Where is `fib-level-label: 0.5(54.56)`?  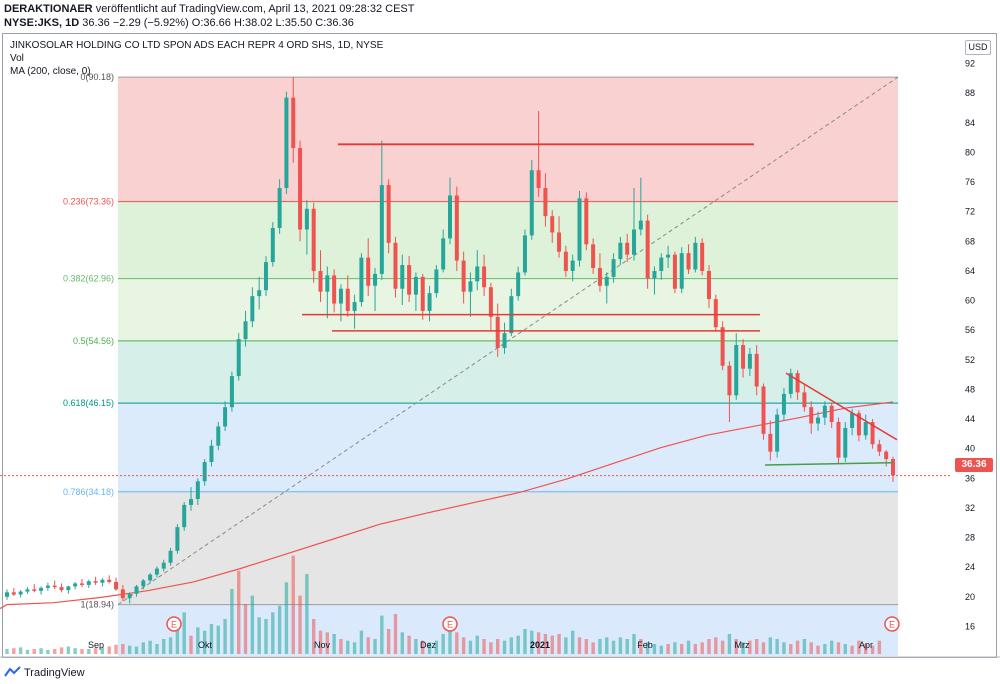 fib-level-label: 0.5(54.56) is located at coordinates (93, 341).